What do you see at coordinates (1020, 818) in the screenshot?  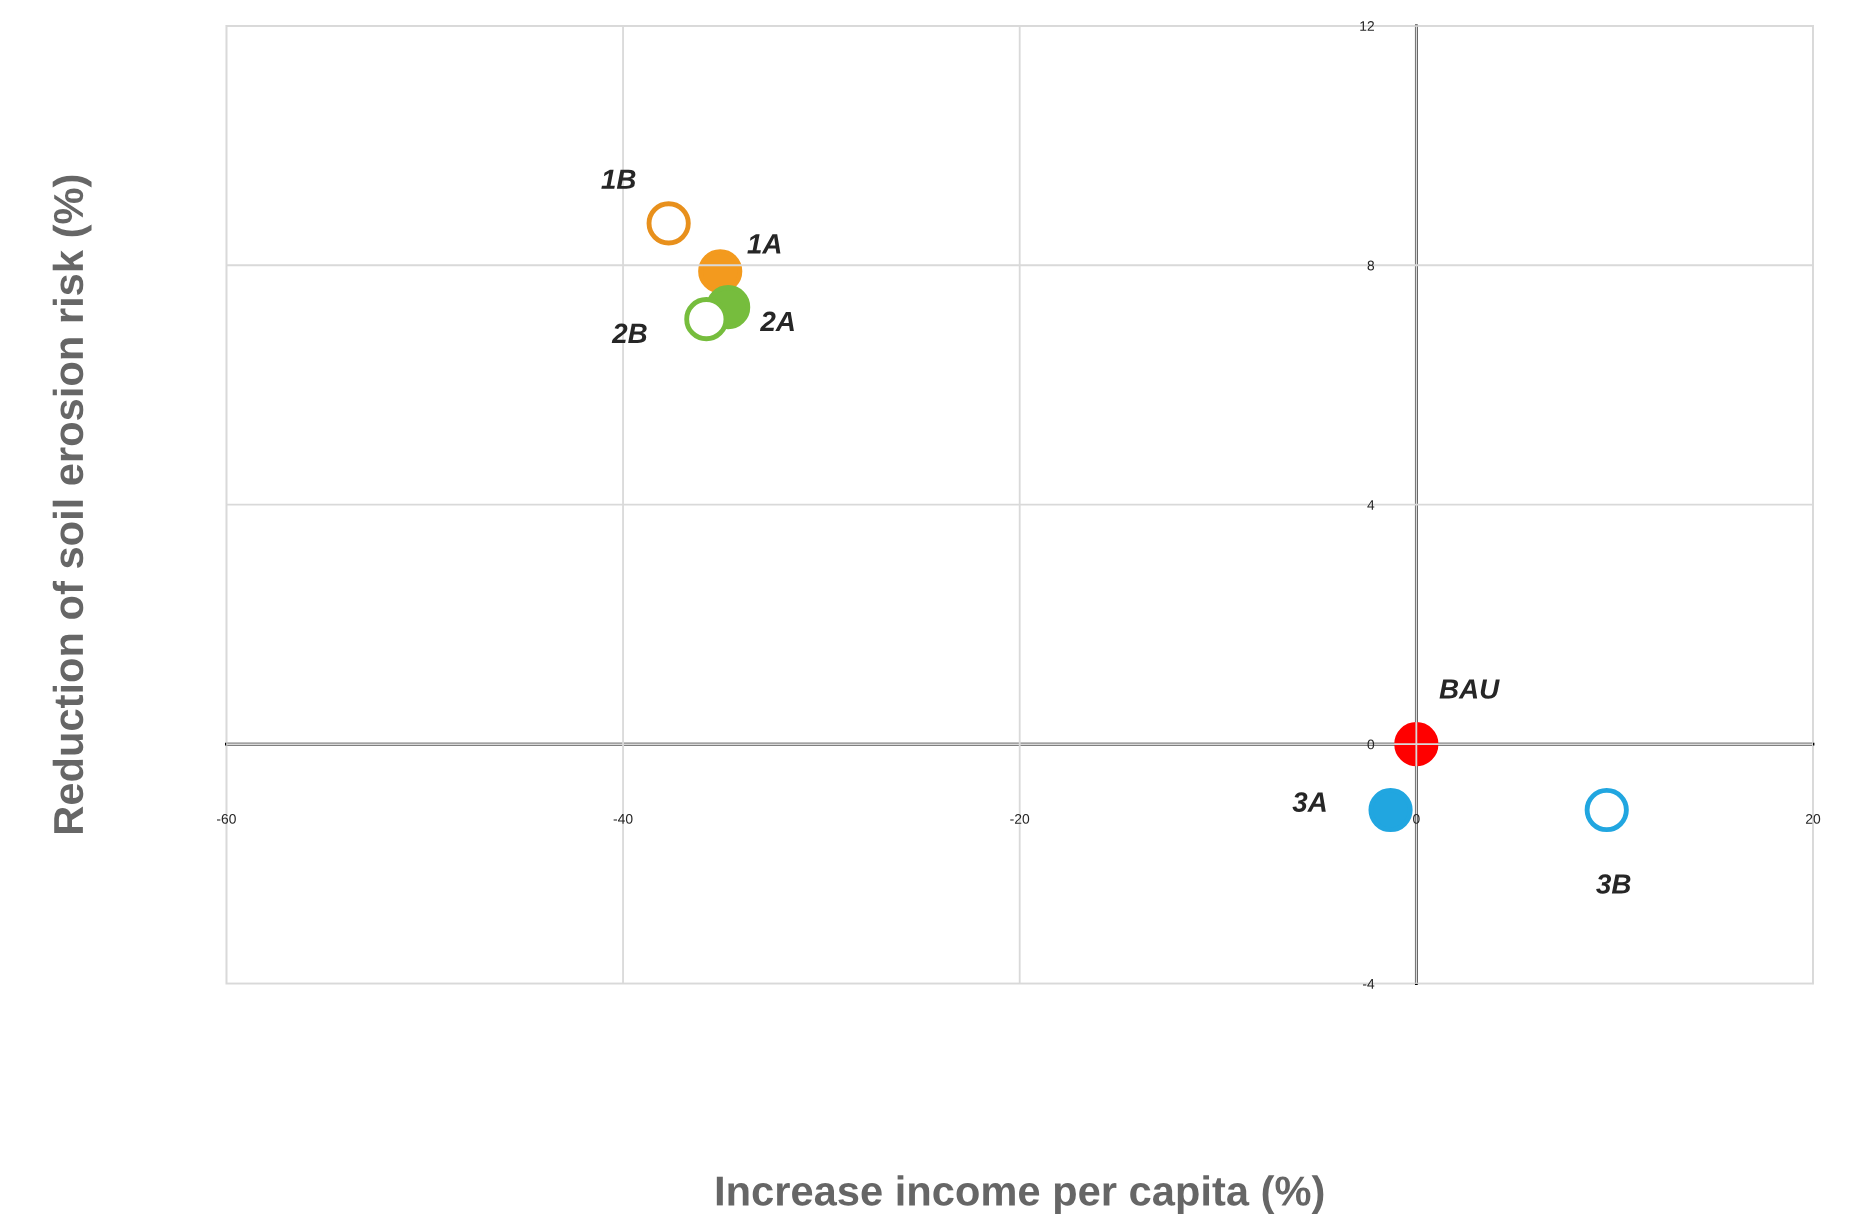 I see `x-tick-label: -20` at bounding box center [1020, 818].